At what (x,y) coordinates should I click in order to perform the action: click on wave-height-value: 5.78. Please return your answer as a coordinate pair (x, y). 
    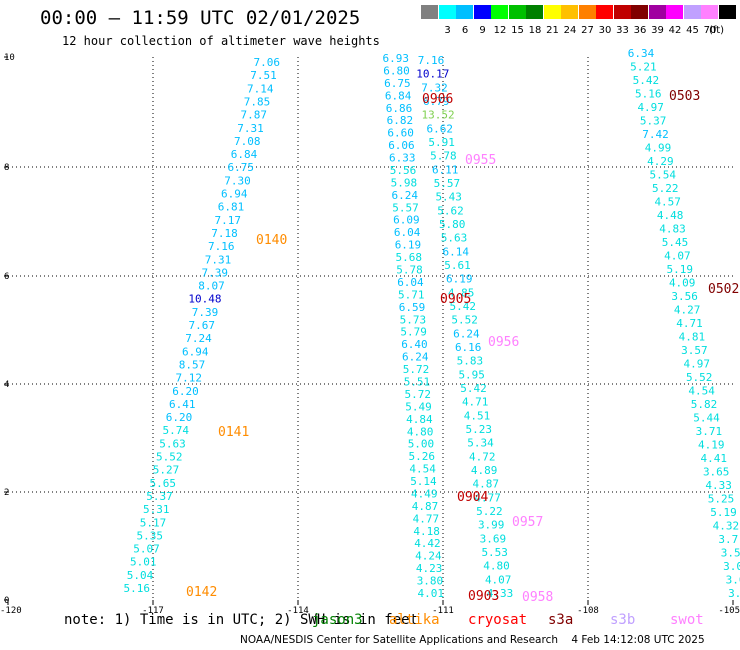
    Looking at the image, I should click on (409, 270).